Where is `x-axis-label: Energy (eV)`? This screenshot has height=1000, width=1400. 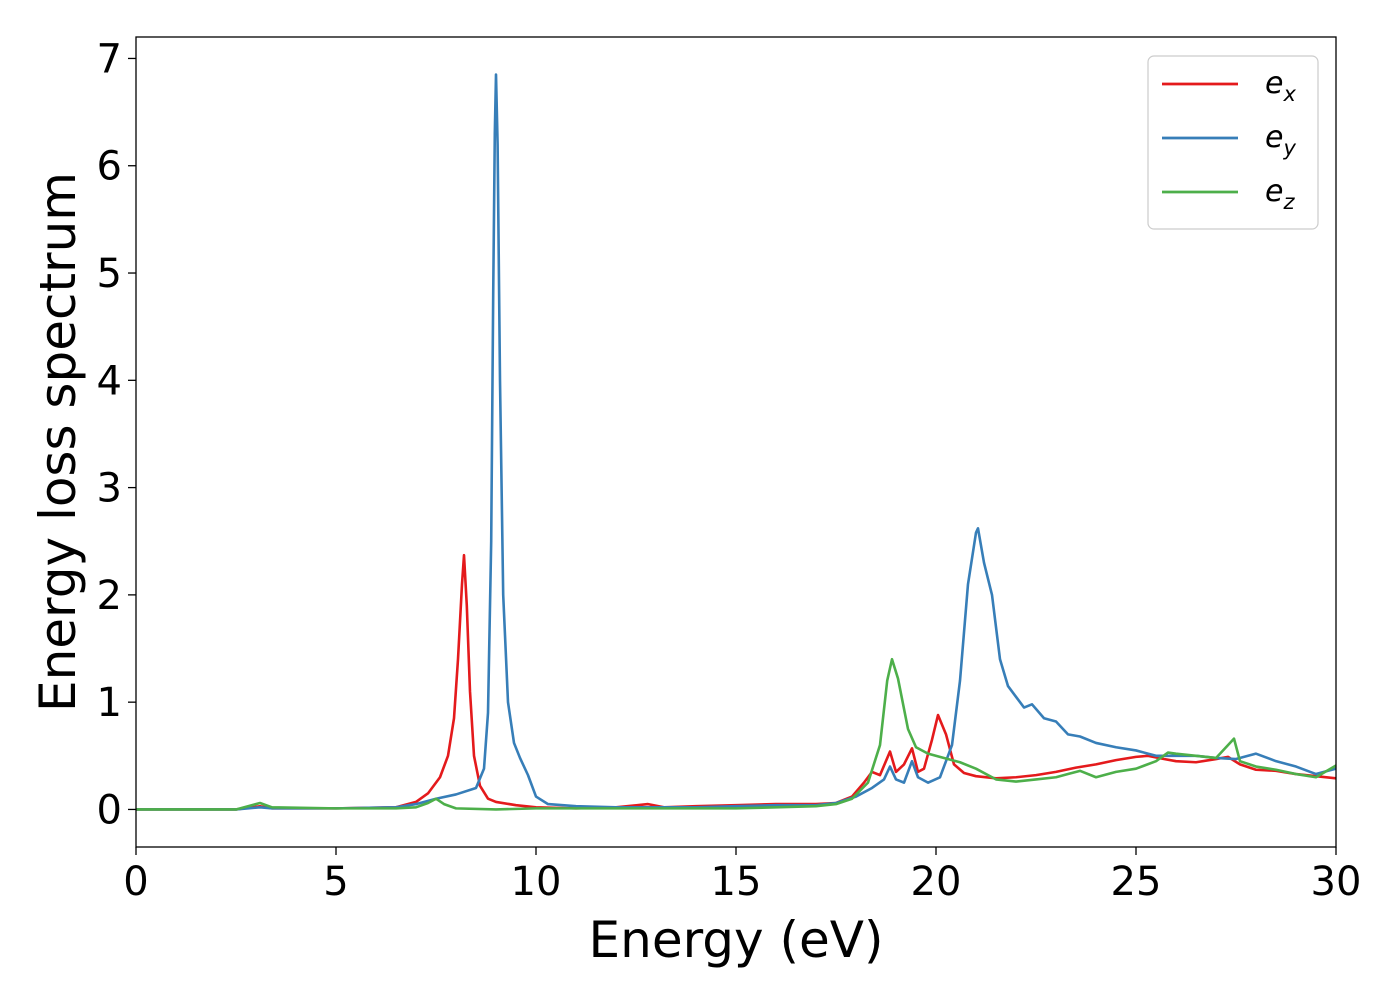
x-axis-label: Energy (eV) is located at coordinates (736, 940).